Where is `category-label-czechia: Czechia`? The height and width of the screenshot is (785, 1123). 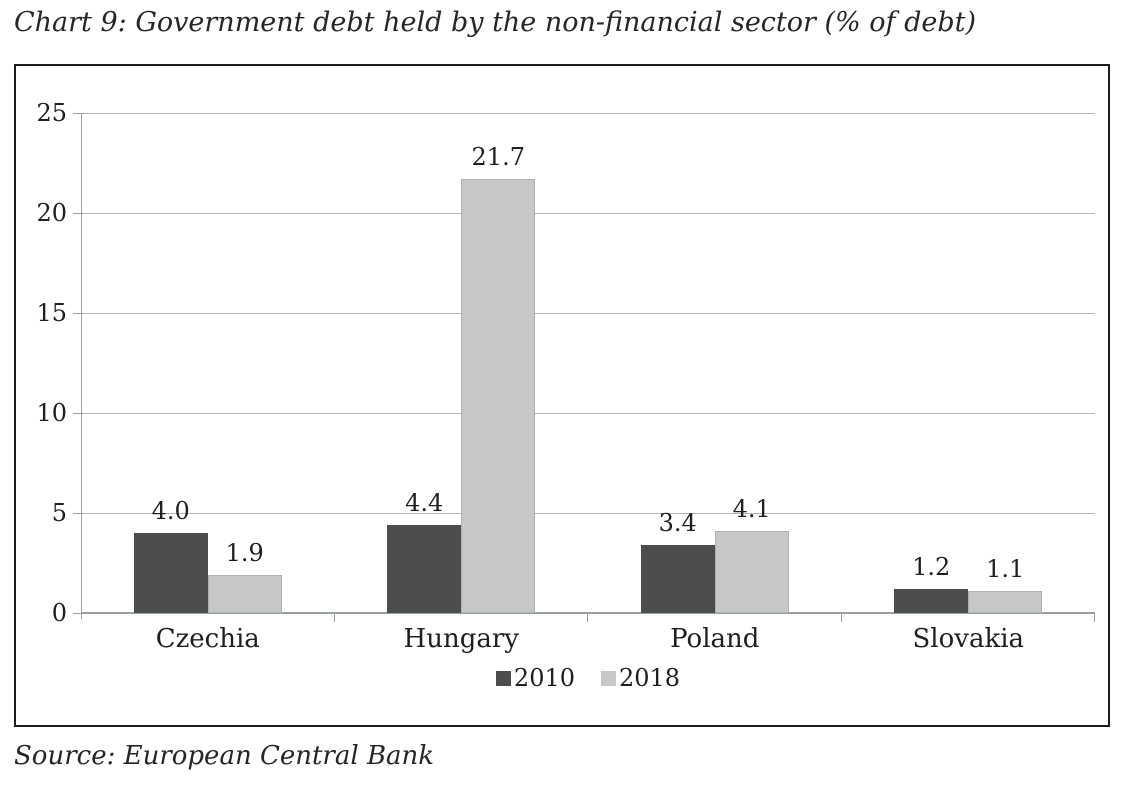
category-label-czechia: Czechia is located at coordinates (207, 639).